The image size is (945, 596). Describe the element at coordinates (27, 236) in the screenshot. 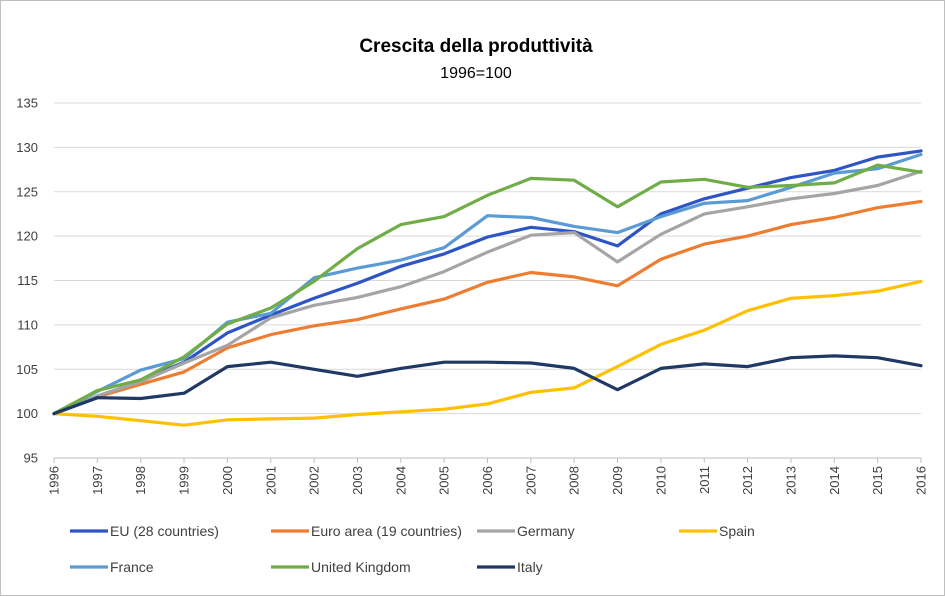

I see `y-tick-label: 120` at that location.